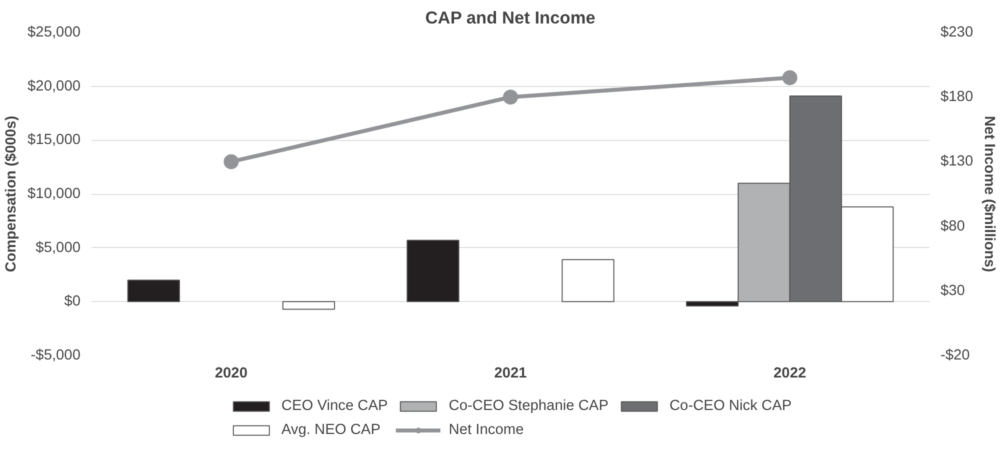 This screenshot has height=458, width=1000. What do you see at coordinates (54, 86) in the screenshot?
I see `y-tick-label: $20,000` at bounding box center [54, 86].